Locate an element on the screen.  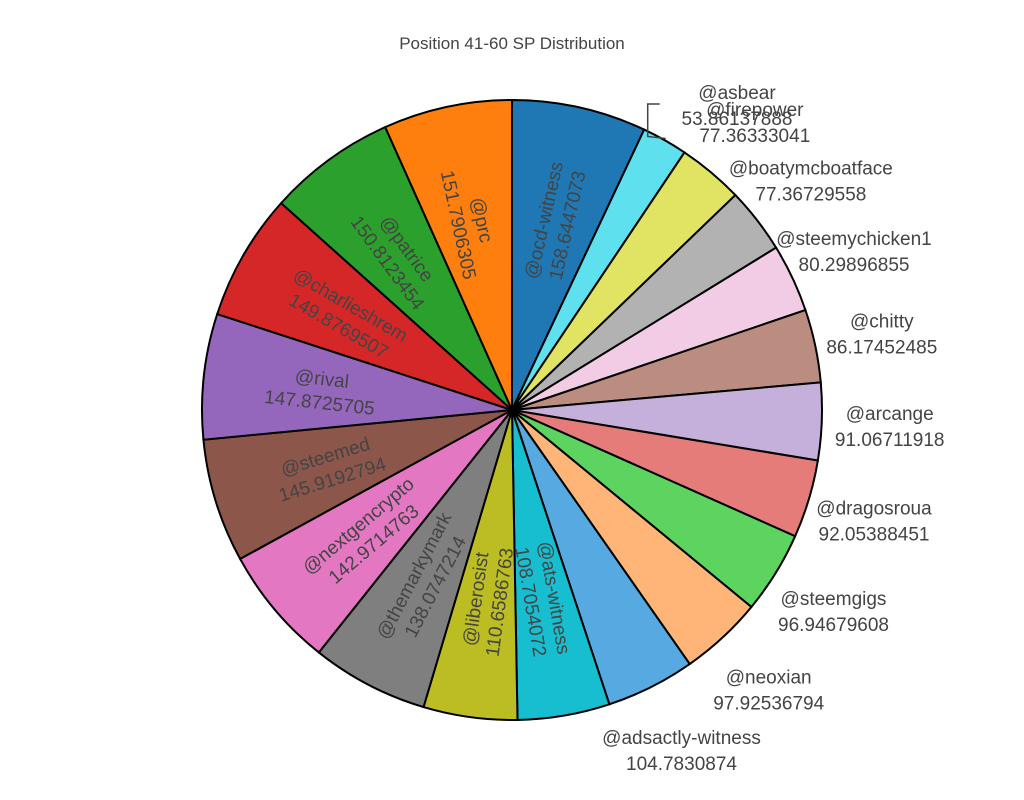
slice-name: @adsactly-witness is located at coordinates (681, 738).